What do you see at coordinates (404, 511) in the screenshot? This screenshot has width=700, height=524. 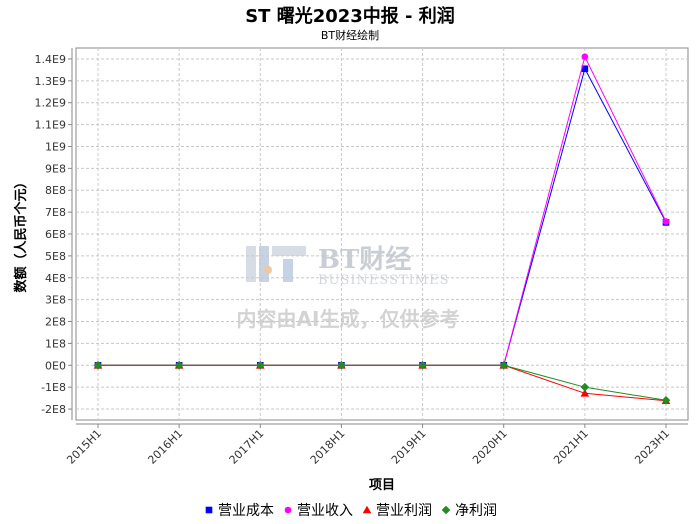 I see `legend-label: 营业利润` at bounding box center [404, 511].